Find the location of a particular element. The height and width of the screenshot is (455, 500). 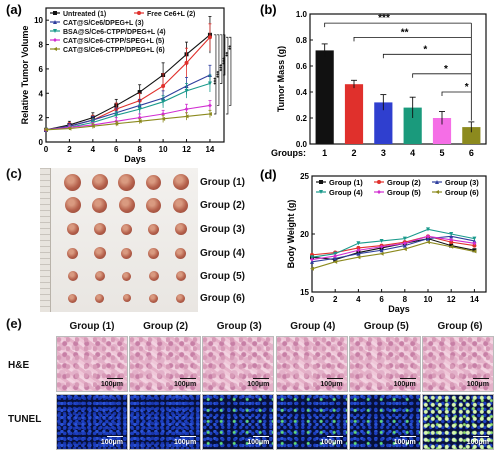

x-tick-label: 8 is located at coordinates (139, 149).